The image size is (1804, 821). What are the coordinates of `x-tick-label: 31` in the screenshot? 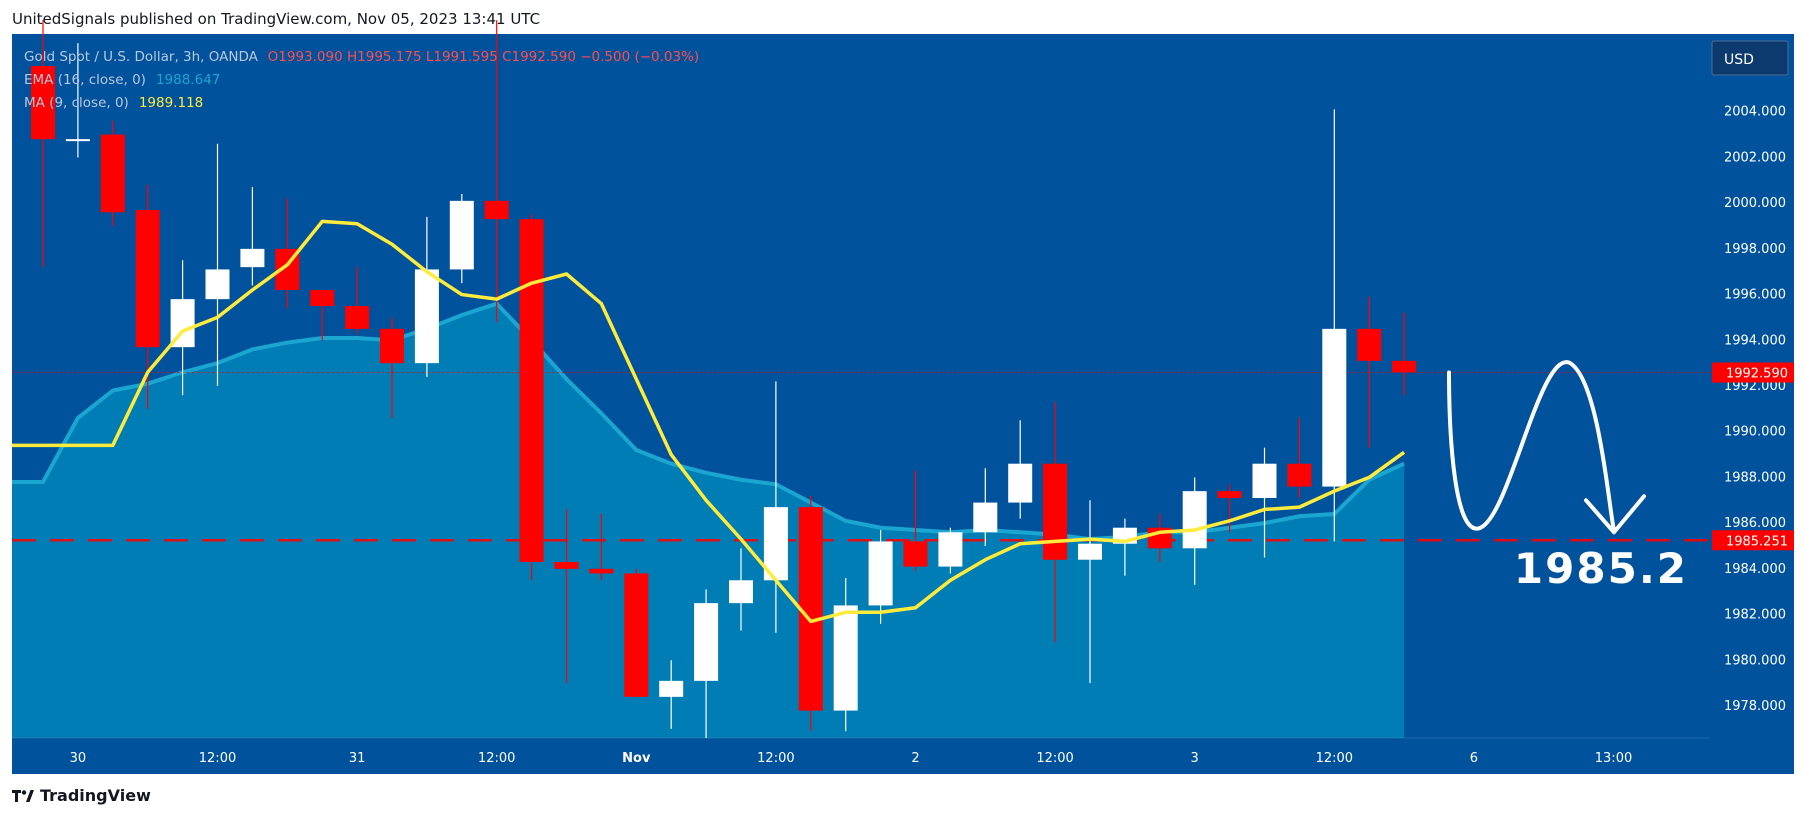 It's located at (357, 758).